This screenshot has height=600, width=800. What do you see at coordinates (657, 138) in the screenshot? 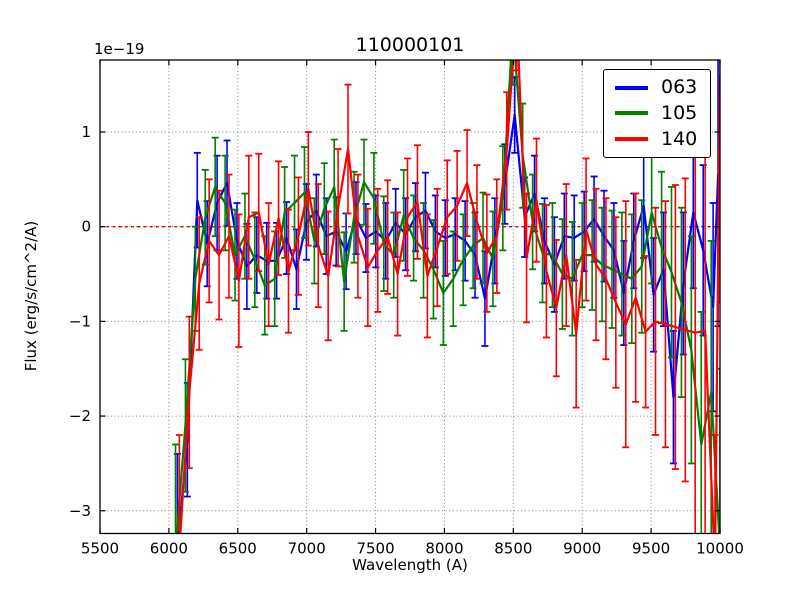
I see `legend-entry-140: 140` at bounding box center [657, 138].